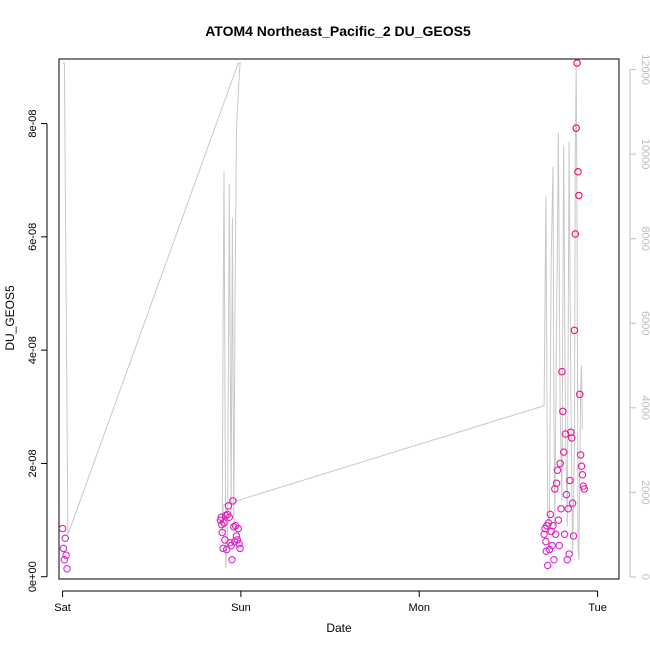  I want to click on x-tick-label: Sat, so click(62, 608).